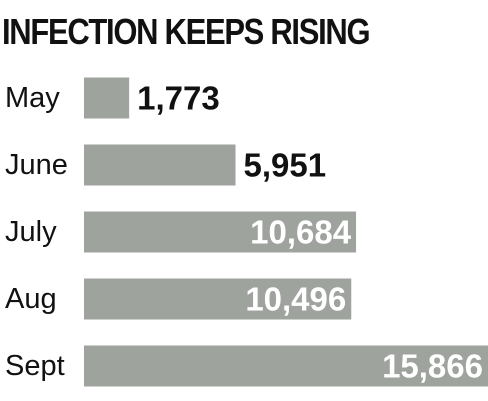  What do you see at coordinates (36, 165) in the screenshot?
I see `category-label-june: June` at bounding box center [36, 165].